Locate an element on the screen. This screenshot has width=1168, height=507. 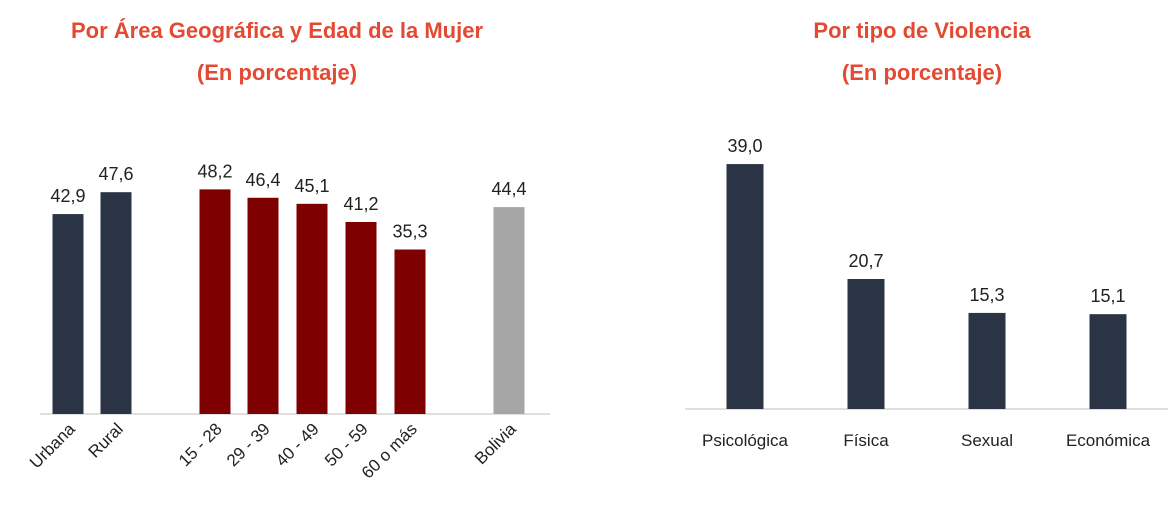
data-label: 39,0 is located at coordinates (744, 146).